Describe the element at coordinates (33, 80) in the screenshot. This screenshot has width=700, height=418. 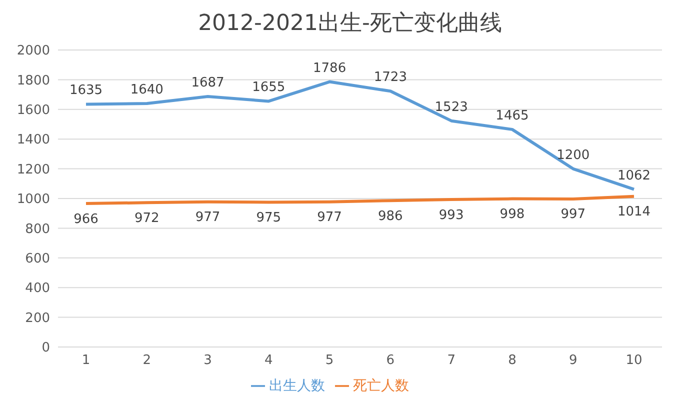
I see `y-tick-label: 1800` at that location.